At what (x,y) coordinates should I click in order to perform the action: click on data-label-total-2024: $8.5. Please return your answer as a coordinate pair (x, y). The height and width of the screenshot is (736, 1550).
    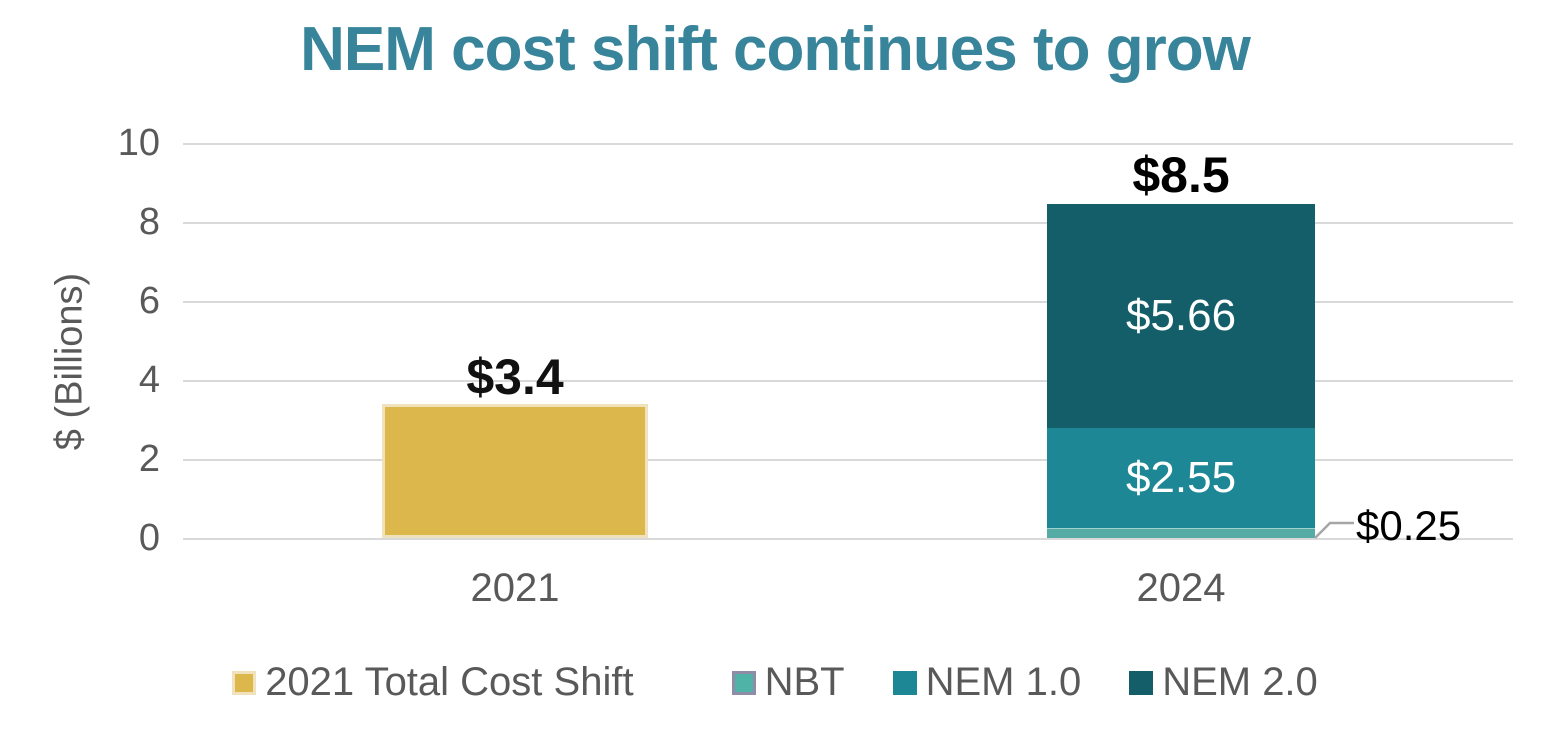
    Looking at the image, I should click on (1181, 175).